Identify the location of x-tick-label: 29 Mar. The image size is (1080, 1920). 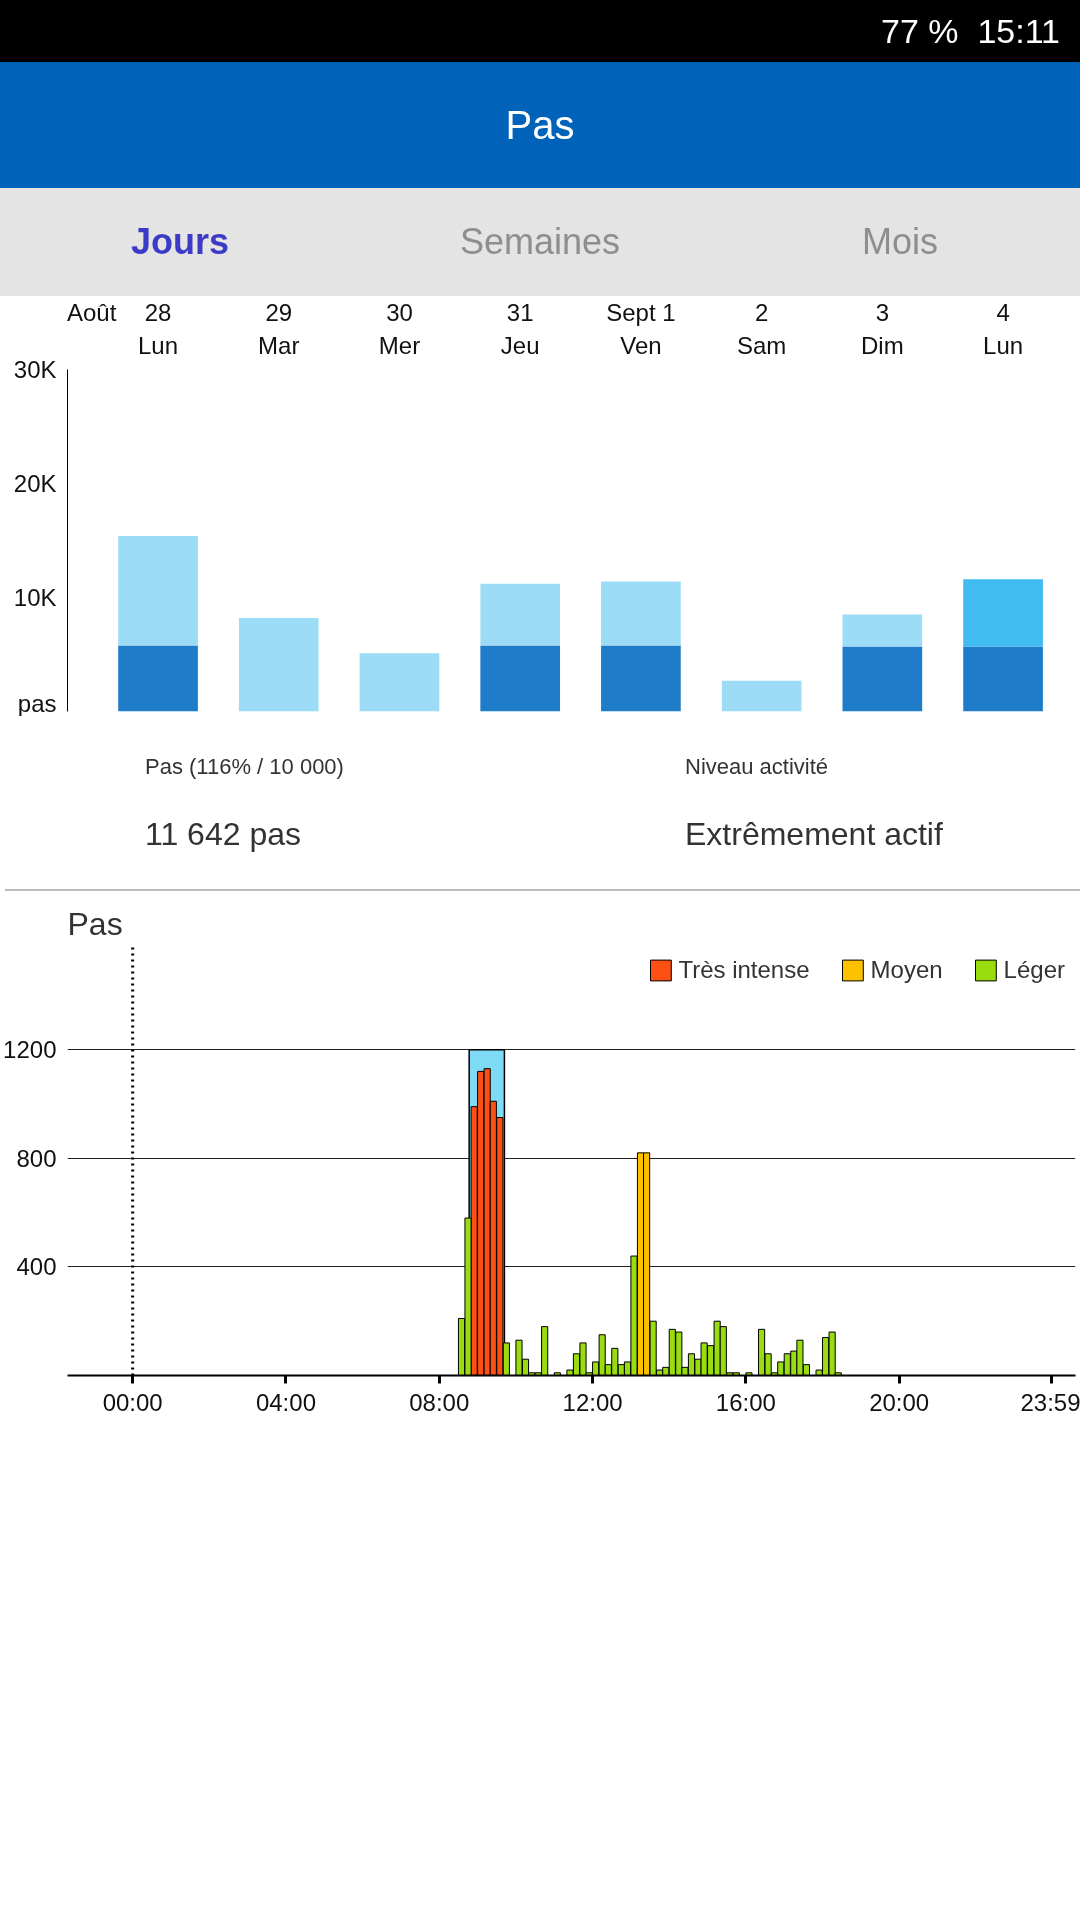
(279, 329).